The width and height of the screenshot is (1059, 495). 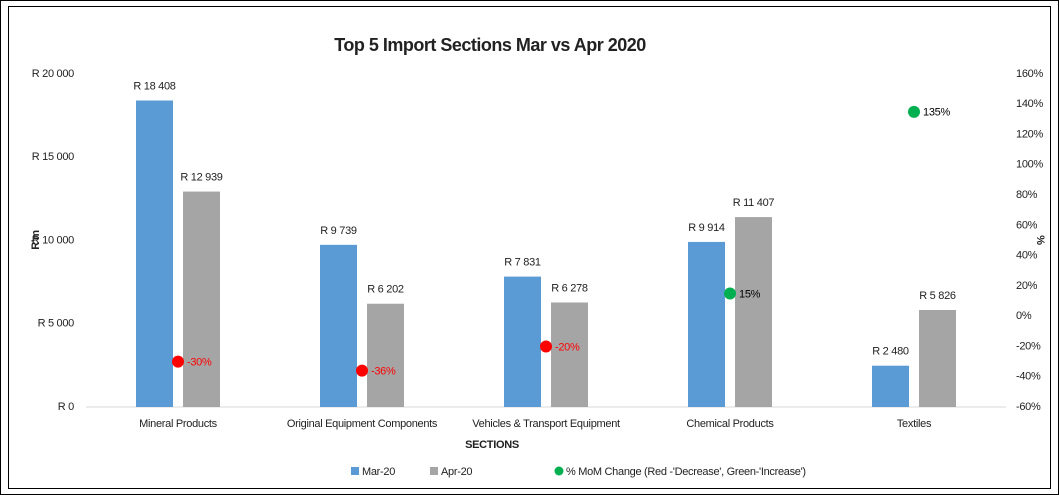 I want to click on data-label: R 9 739, so click(x=338, y=231).